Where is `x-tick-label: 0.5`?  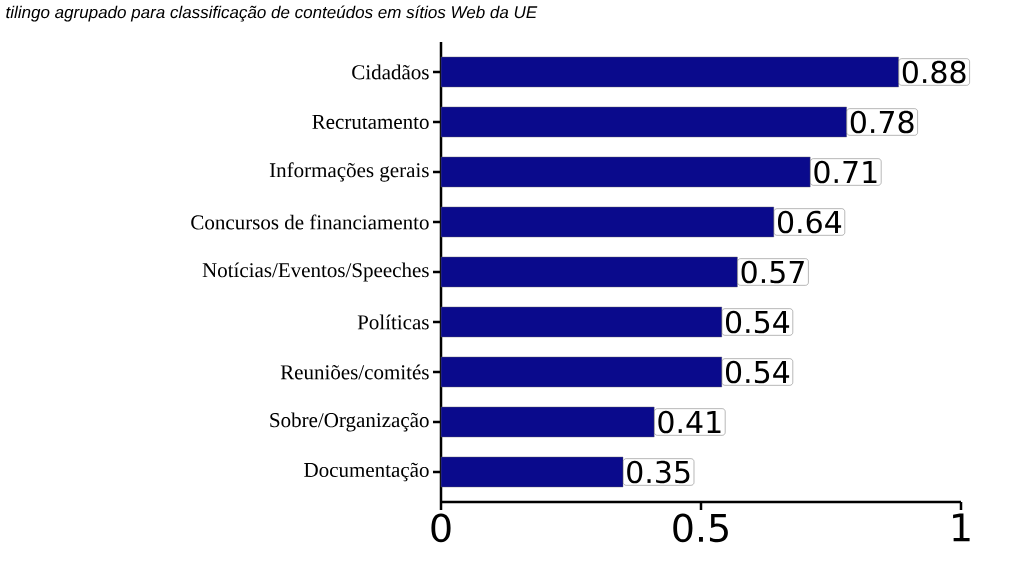
x-tick-label: 0.5 is located at coordinates (700, 528).